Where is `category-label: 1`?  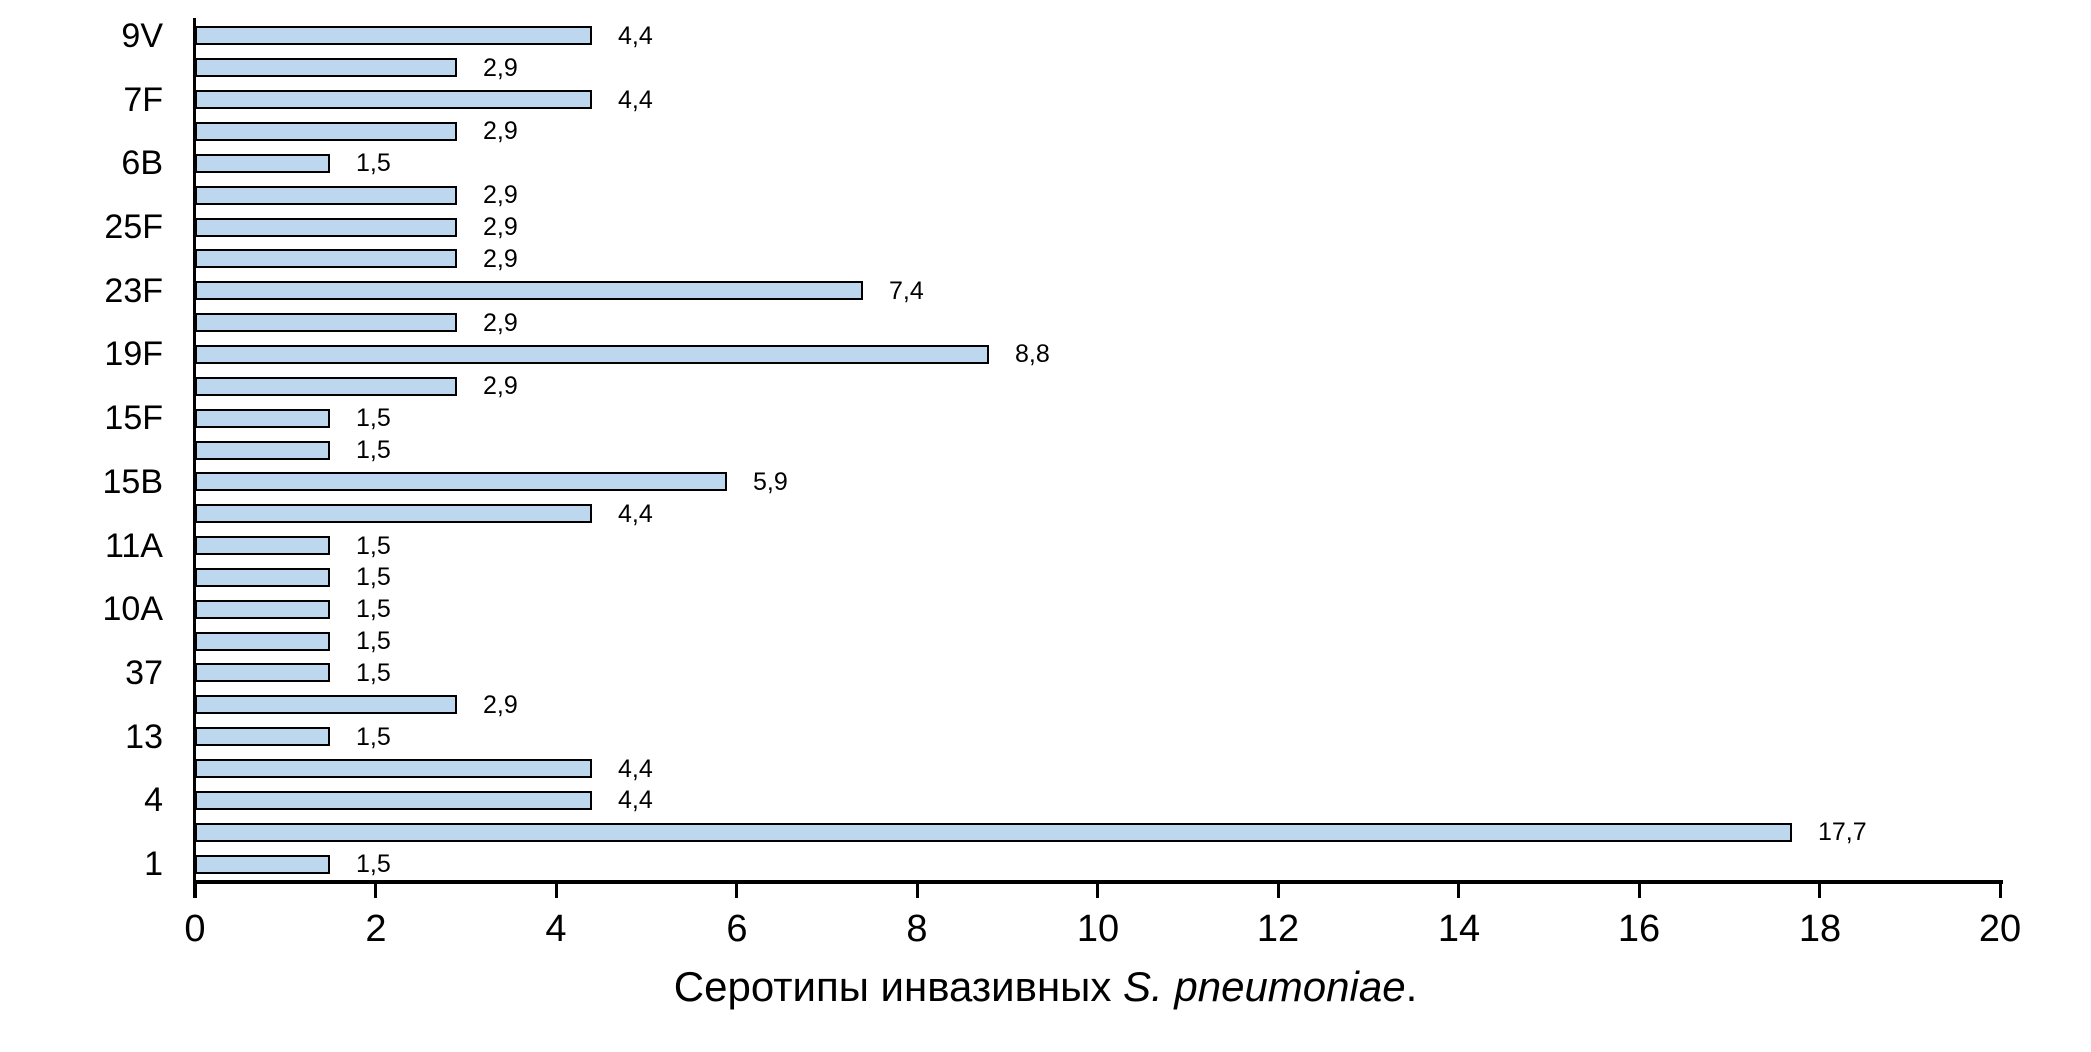 category-label: 1 is located at coordinates (153, 864).